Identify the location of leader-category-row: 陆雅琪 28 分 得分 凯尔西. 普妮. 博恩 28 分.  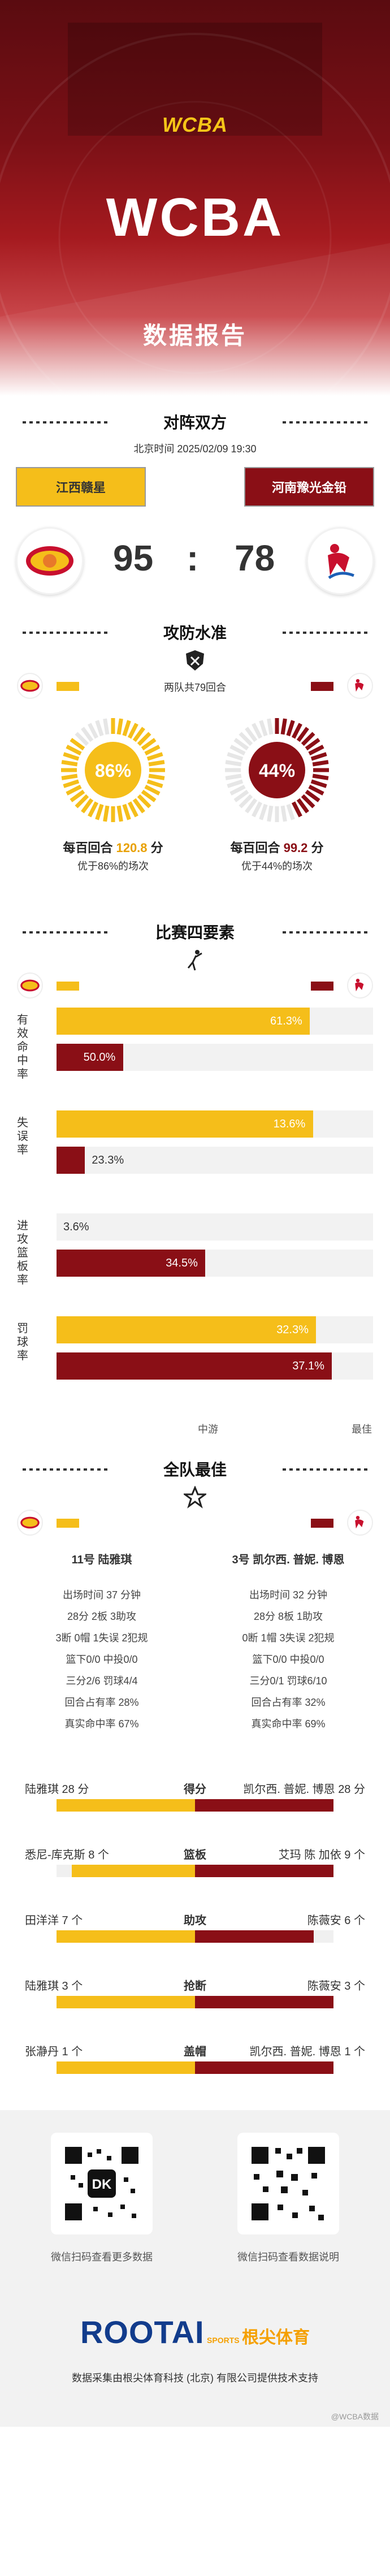
(195, 1799).